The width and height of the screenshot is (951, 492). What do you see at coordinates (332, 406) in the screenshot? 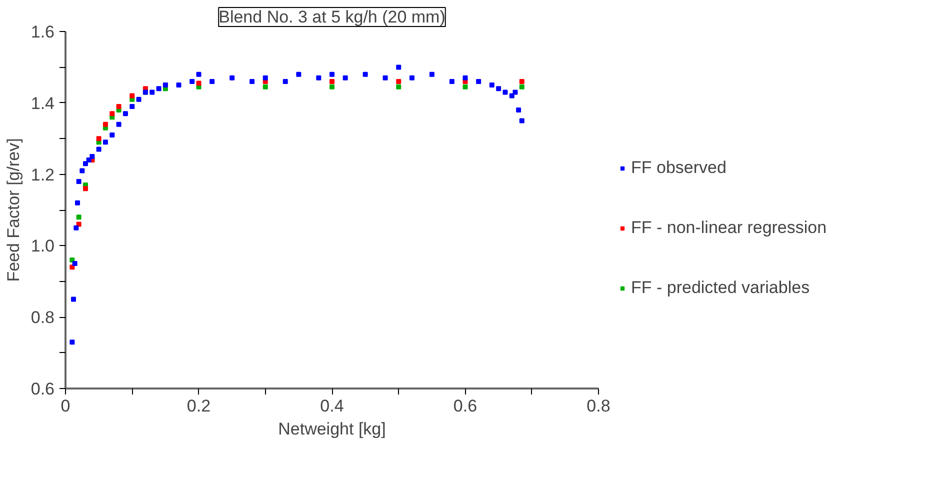
I see `x-tick-label: 0.4` at bounding box center [332, 406].